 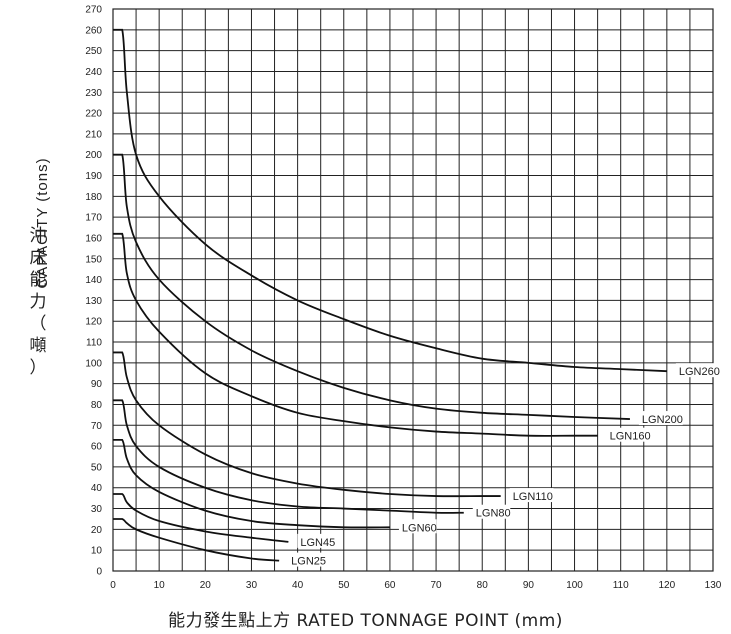 I want to click on y-tick-label: 250, so click(x=93, y=51).